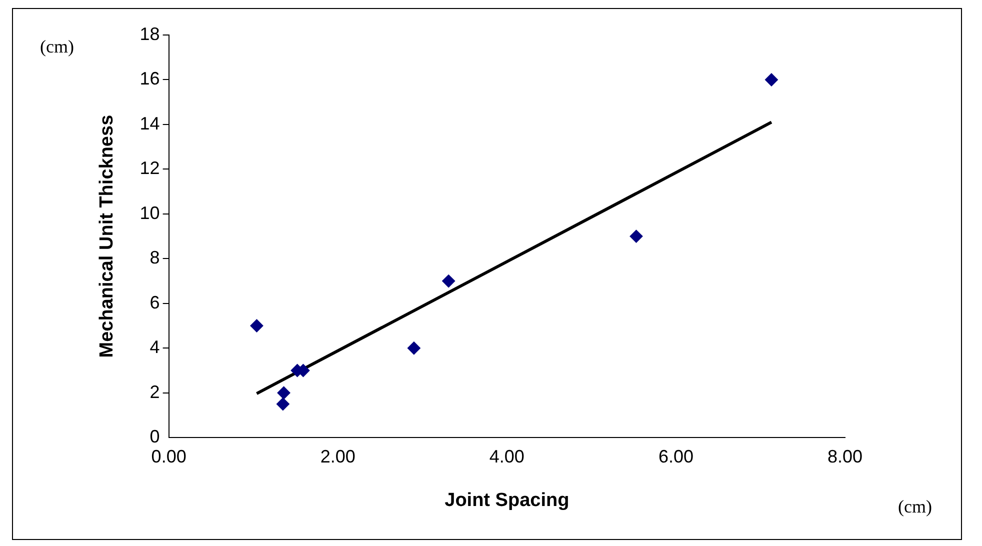 This screenshot has width=982, height=546. What do you see at coordinates (150, 34) in the screenshot?
I see `y-tick-label: 18` at bounding box center [150, 34].